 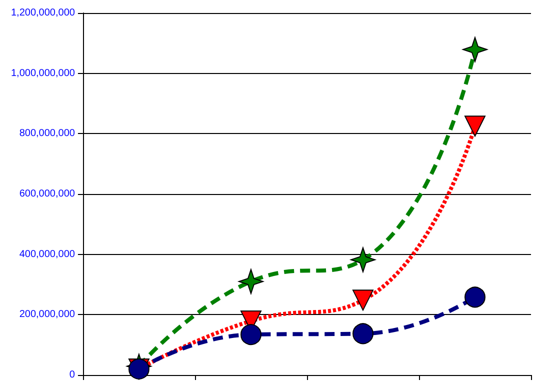 What do you see at coordinates (47, 134) in the screenshot?
I see `y-tick-label: 800,000,000` at bounding box center [47, 134].